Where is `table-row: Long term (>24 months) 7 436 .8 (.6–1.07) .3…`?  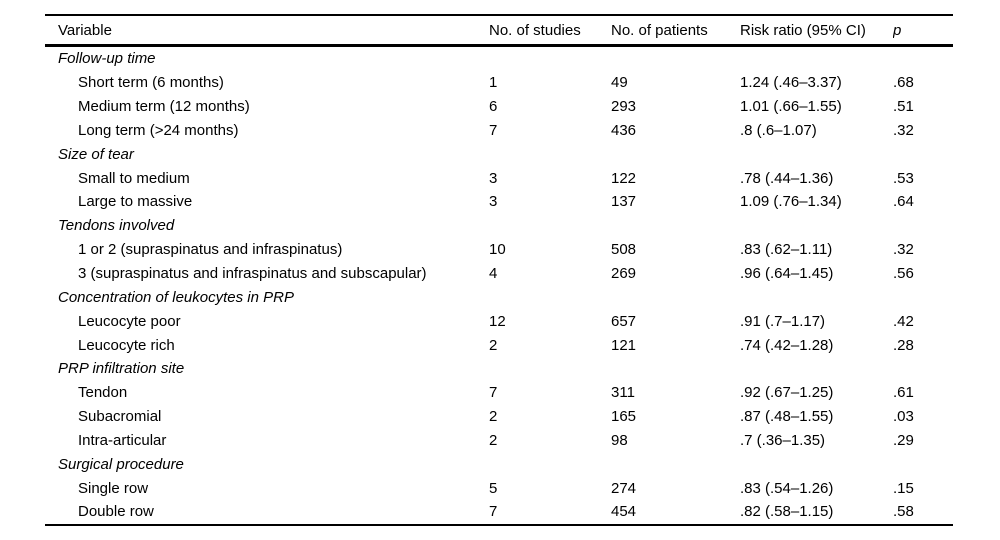
table-row: Long term (>24 months) 7 436 .8 (.6–1.07) .3… is located at coordinates (499, 131).